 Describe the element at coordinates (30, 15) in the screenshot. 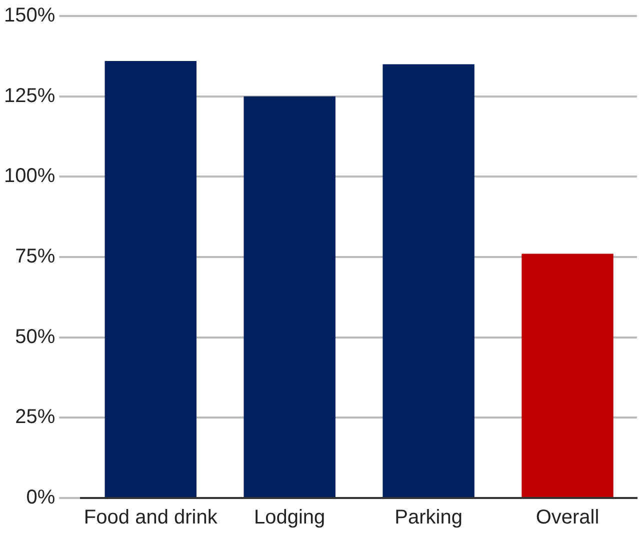

I see `y-tick-label: 150%` at that location.